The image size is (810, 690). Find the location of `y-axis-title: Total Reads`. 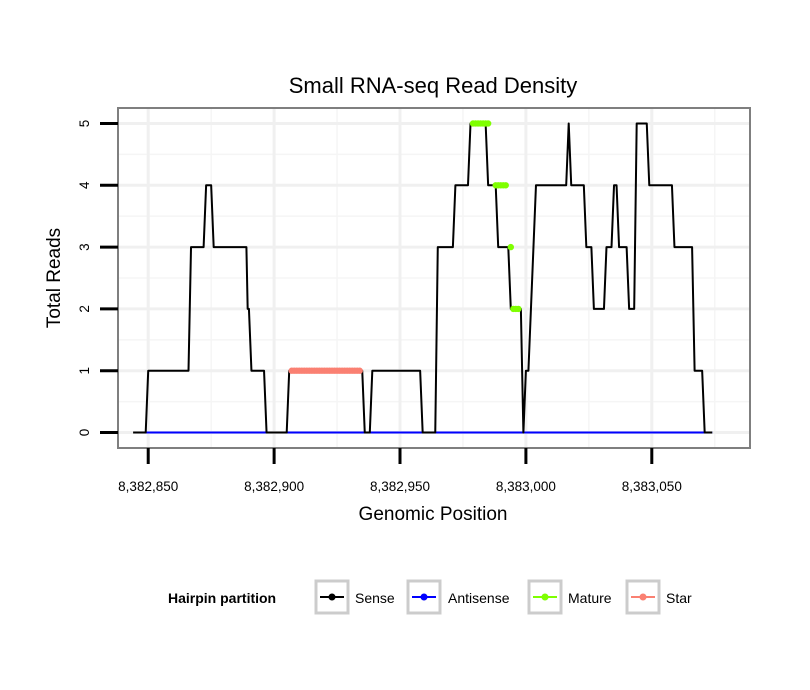

y-axis-title: Total Reads is located at coordinates (54, 278).